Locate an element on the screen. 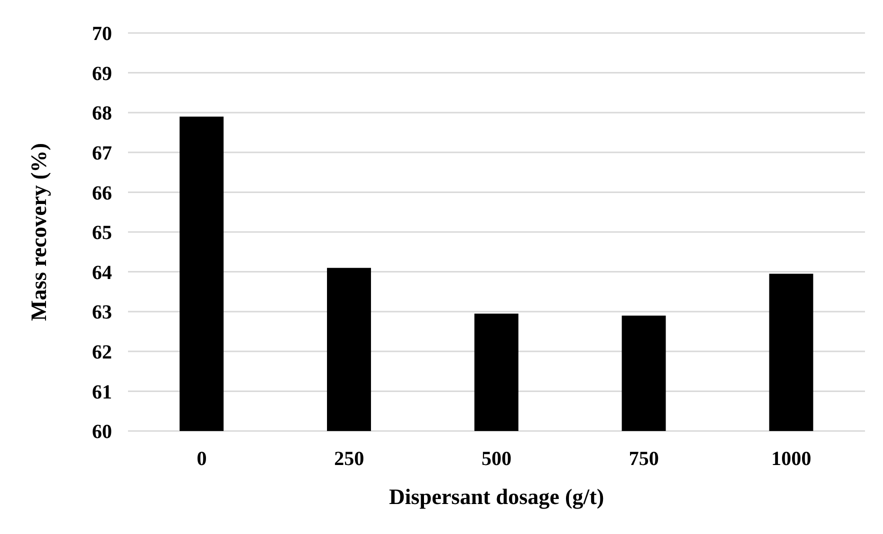 This screenshot has width=883, height=534. y-tick-label: 70 is located at coordinates (102, 34).